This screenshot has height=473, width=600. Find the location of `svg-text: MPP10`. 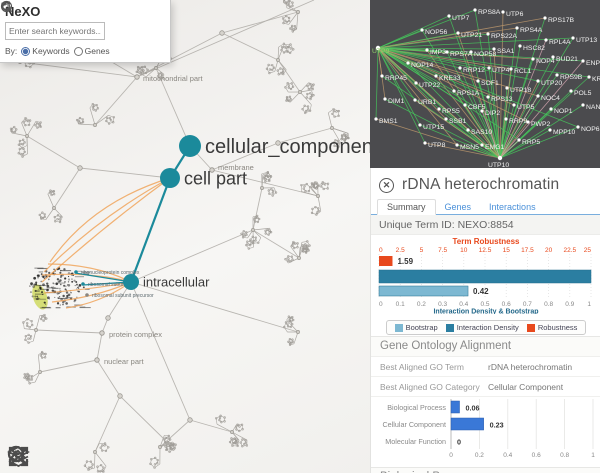

svg-text: MPP10 is located at coordinates (564, 132).